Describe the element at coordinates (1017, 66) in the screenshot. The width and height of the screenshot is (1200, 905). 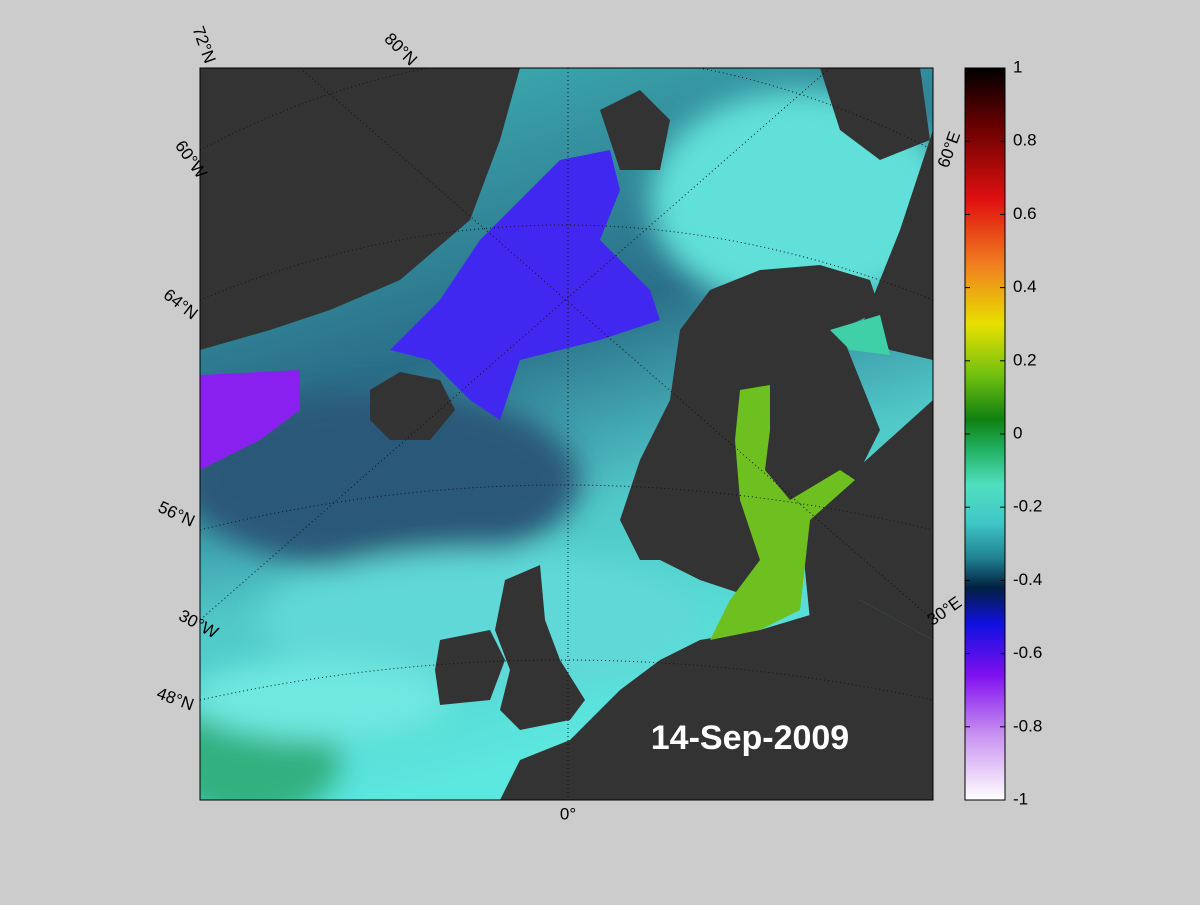
I see `colorbar-tick-label: 1` at that location.